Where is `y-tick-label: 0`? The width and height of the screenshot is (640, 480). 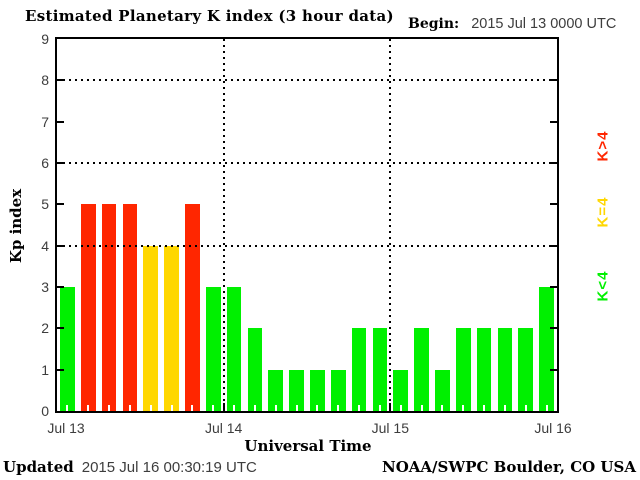
y-tick-label: 0 is located at coordinates (45, 411).